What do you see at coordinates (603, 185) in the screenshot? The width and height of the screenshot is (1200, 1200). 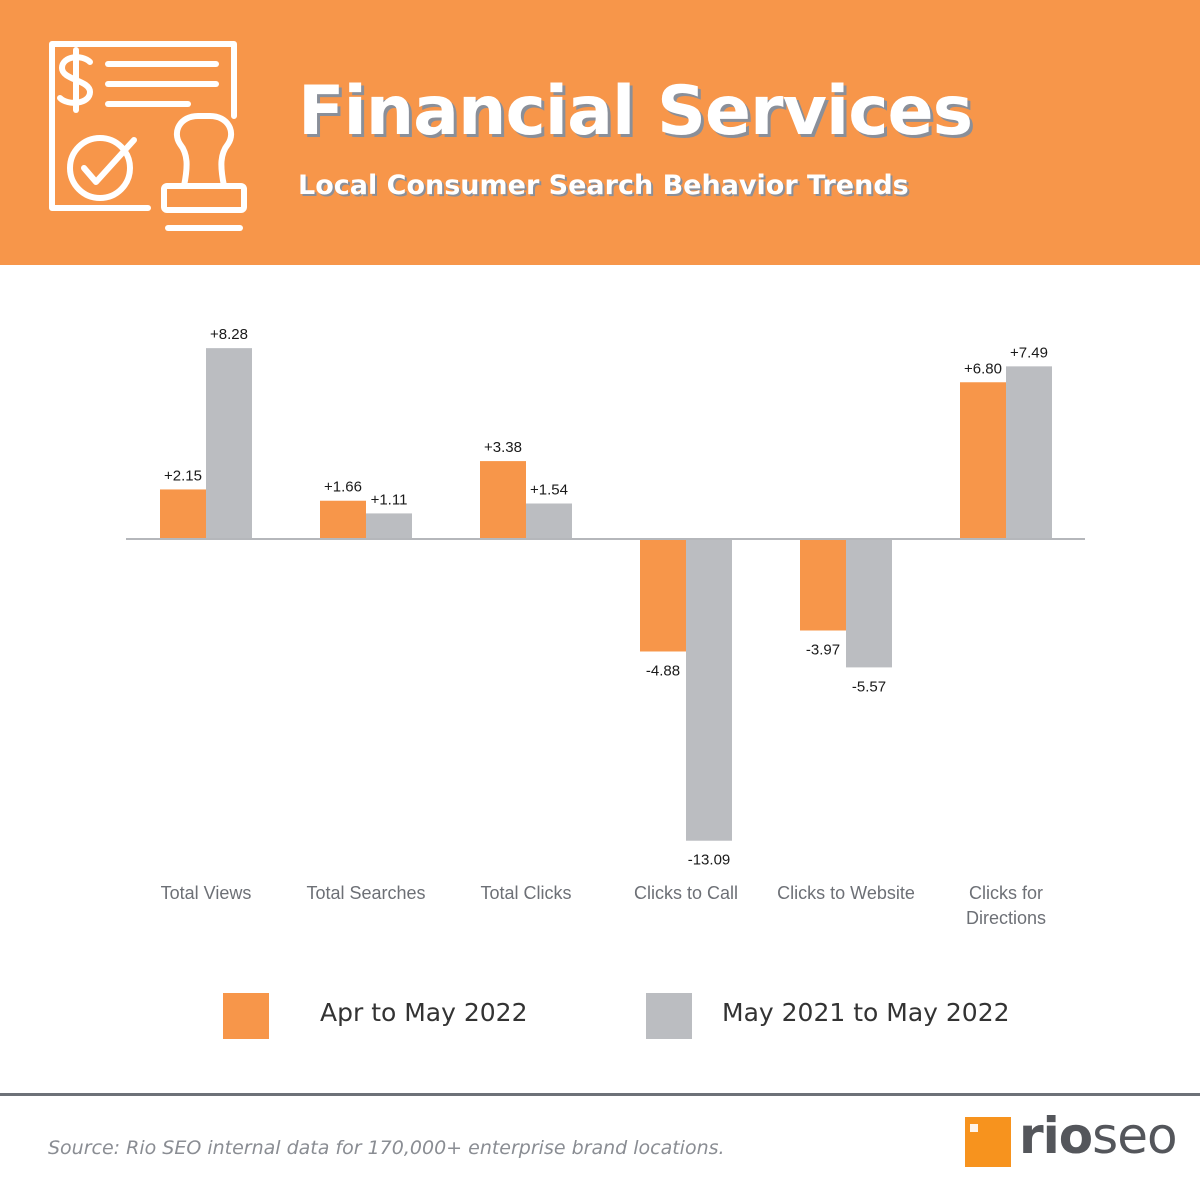 I see `page-subtitle: Local Consumer Search Behavior Trends` at bounding box center [603, 185].